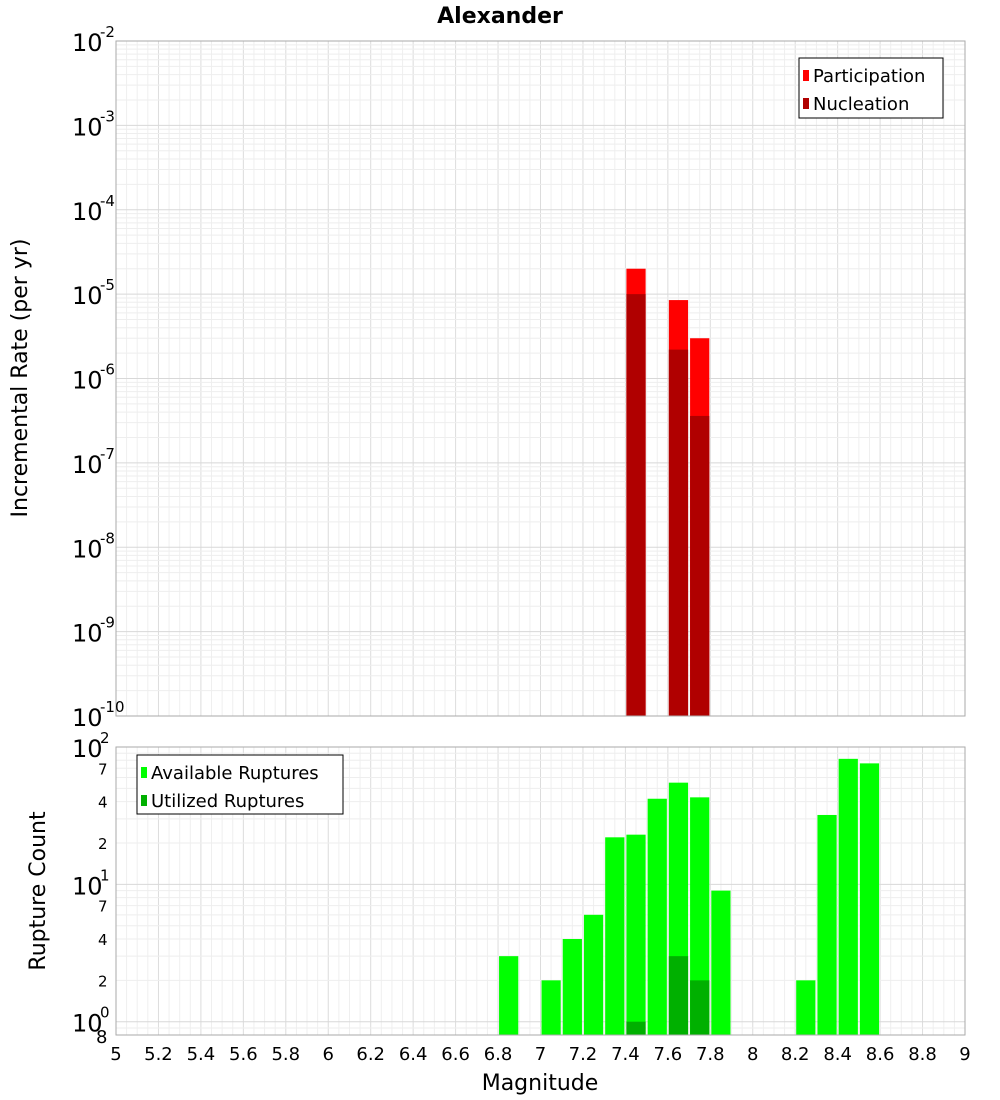  What do you see at coordinates (107, 201) in the screenshot?
I see `y-tick-exponent: -4` at bounding box center [107, 201].